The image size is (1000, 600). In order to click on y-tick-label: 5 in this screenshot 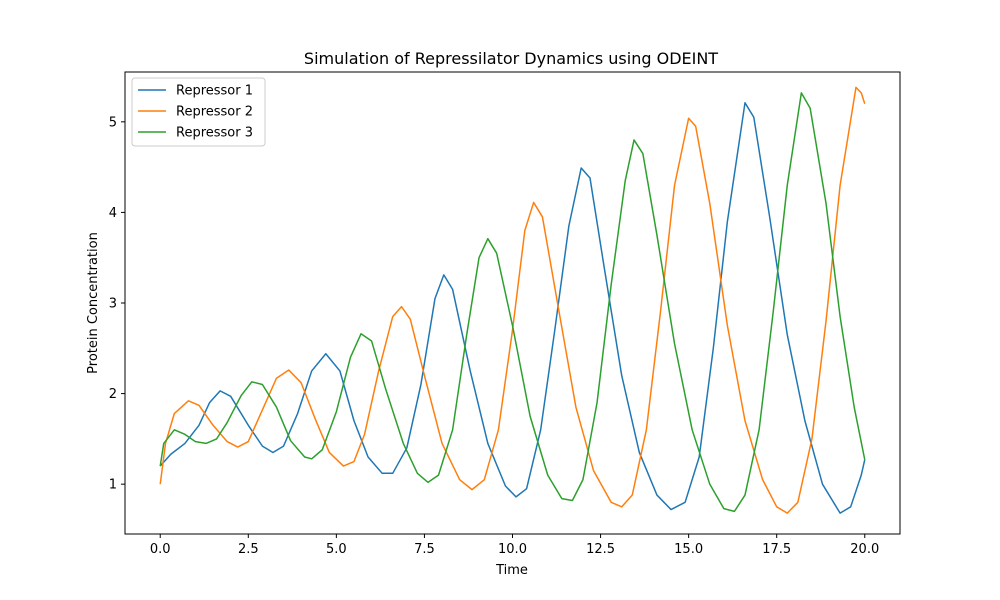, I will do `click(113, 122)`.